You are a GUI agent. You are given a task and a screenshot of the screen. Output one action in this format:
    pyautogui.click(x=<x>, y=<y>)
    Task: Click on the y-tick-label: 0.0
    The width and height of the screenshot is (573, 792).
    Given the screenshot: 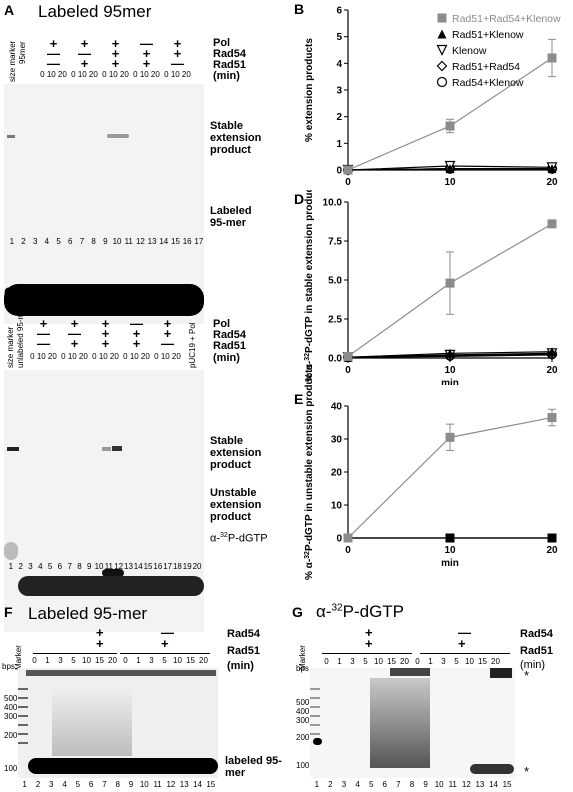 What is the action you would take?
    pyautogui.click(x=335, y=359)
    